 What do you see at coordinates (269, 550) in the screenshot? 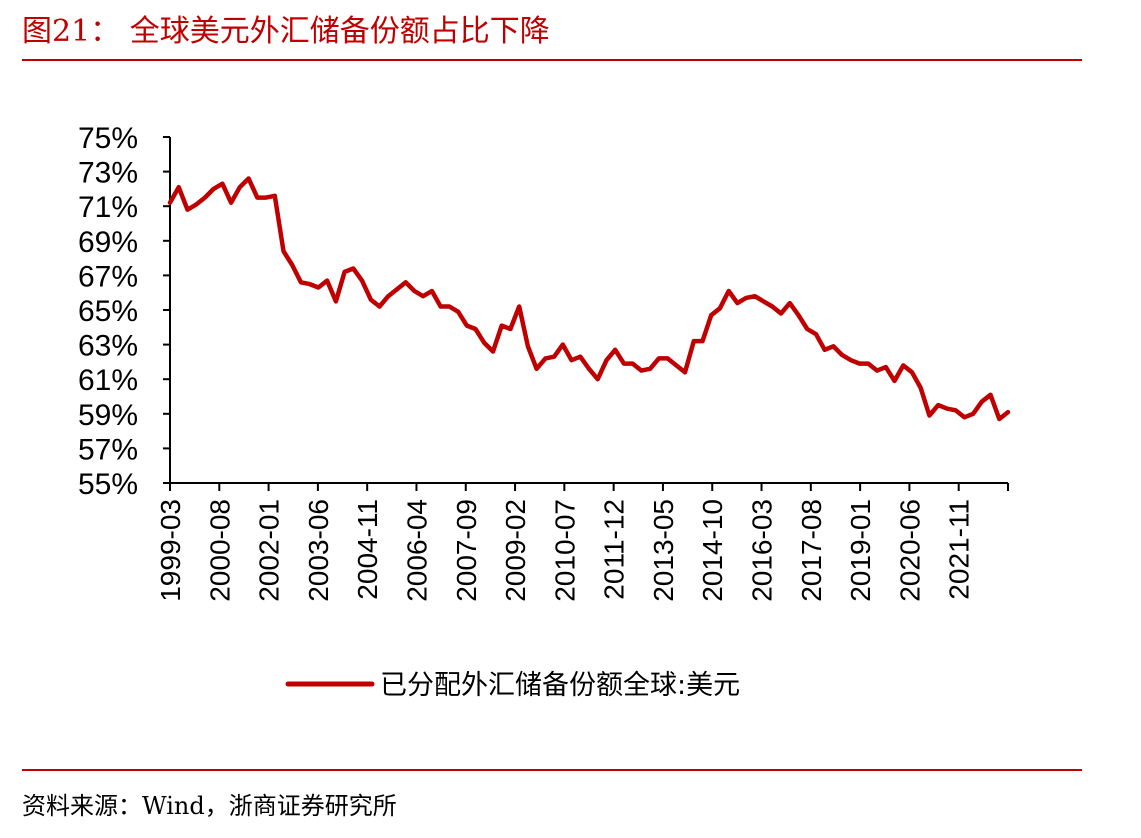
I see `x-tick-label: 2002-01` at bounding box center [269, 550].